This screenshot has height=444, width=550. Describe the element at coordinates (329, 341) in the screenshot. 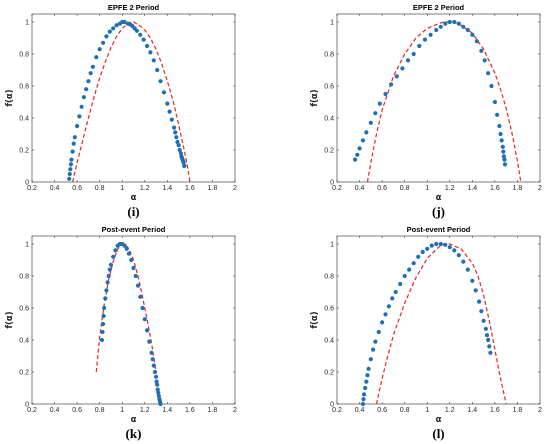

I see `y-tick-label: 0.4` at that location.